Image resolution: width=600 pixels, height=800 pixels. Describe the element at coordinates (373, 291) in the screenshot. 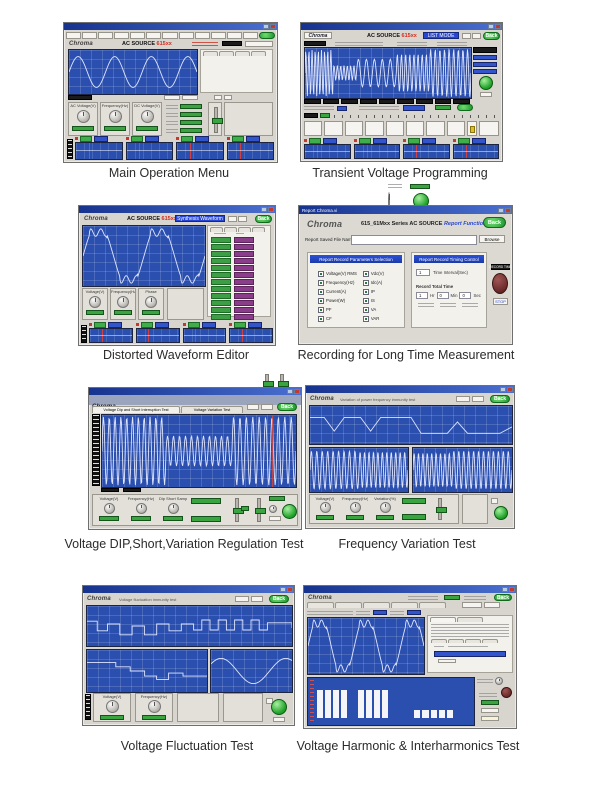

I see `param-checkbox-row: IP` at that location.